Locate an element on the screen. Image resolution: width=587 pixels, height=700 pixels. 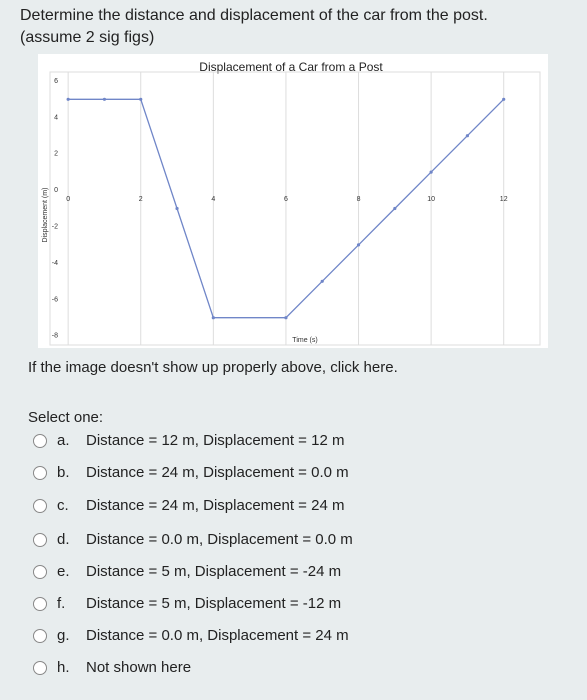
x-tick-label: 12 is located at coordinates (504, 199).